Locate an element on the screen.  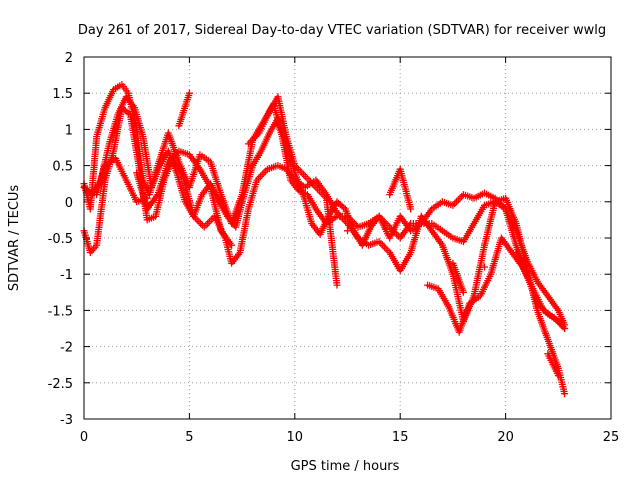
y-tick-label: -2 is located at coordinates (66, 348).